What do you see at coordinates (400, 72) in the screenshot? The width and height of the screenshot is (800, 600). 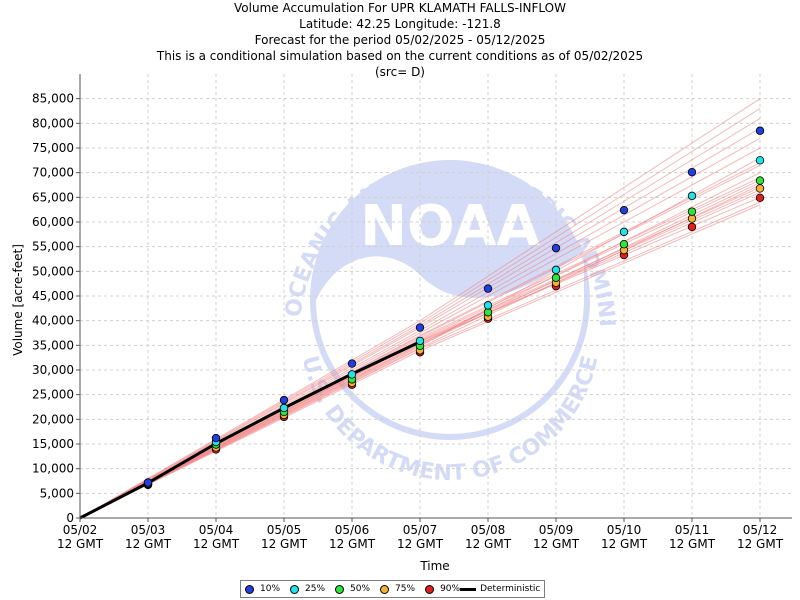 I see `chart-subtitle-source: (src= D)` at bounding box center [400, 72].